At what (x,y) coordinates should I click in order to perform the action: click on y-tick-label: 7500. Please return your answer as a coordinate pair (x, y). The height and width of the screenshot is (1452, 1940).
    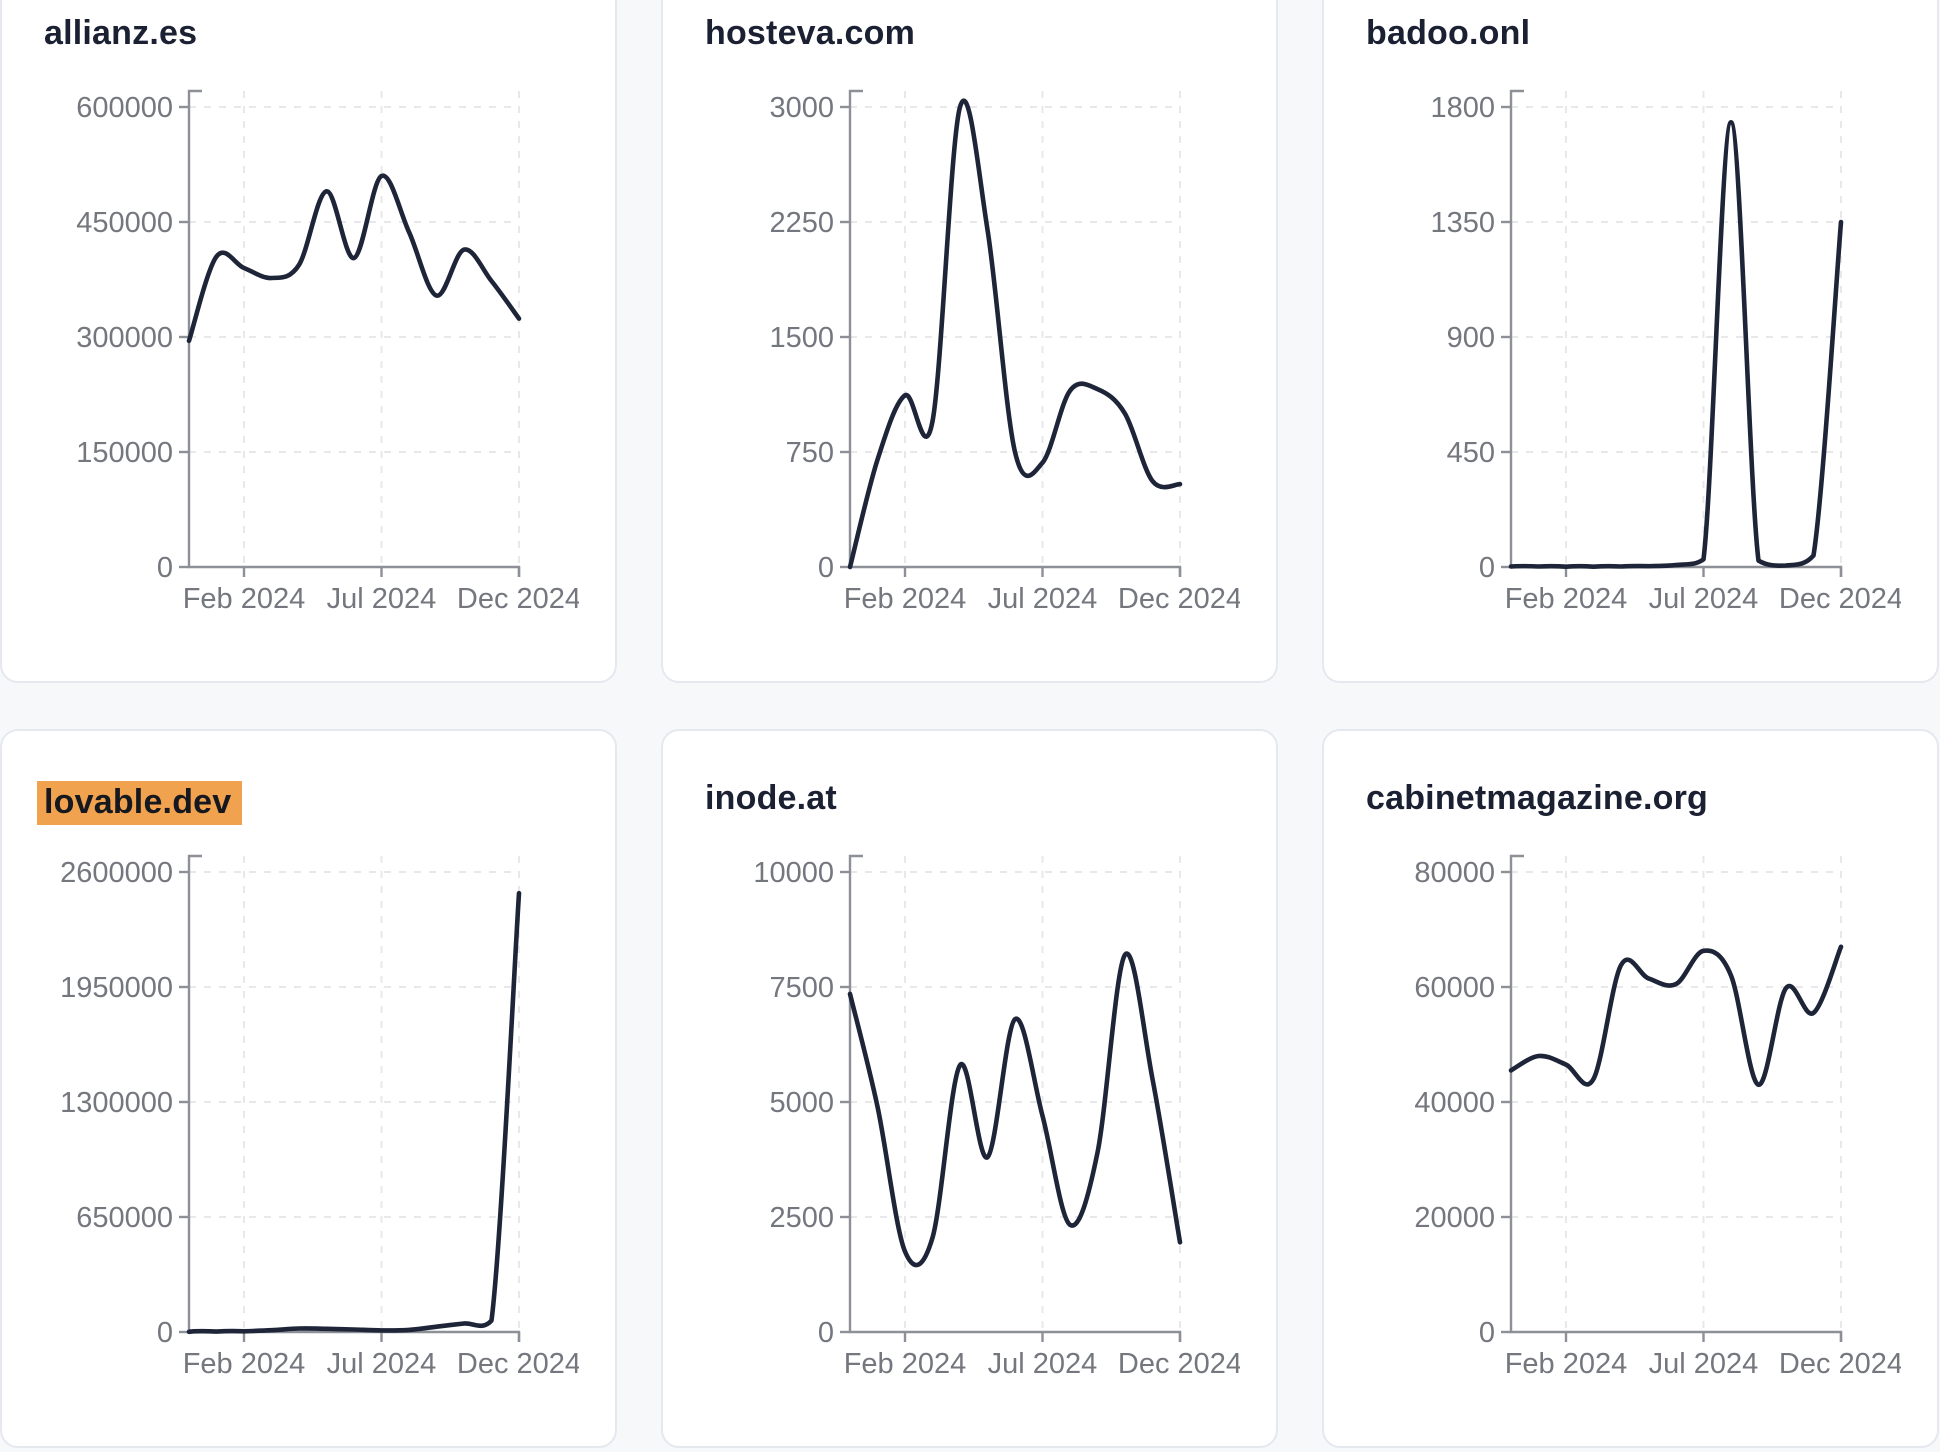
    Looking at the image, I should click on (801, 988).